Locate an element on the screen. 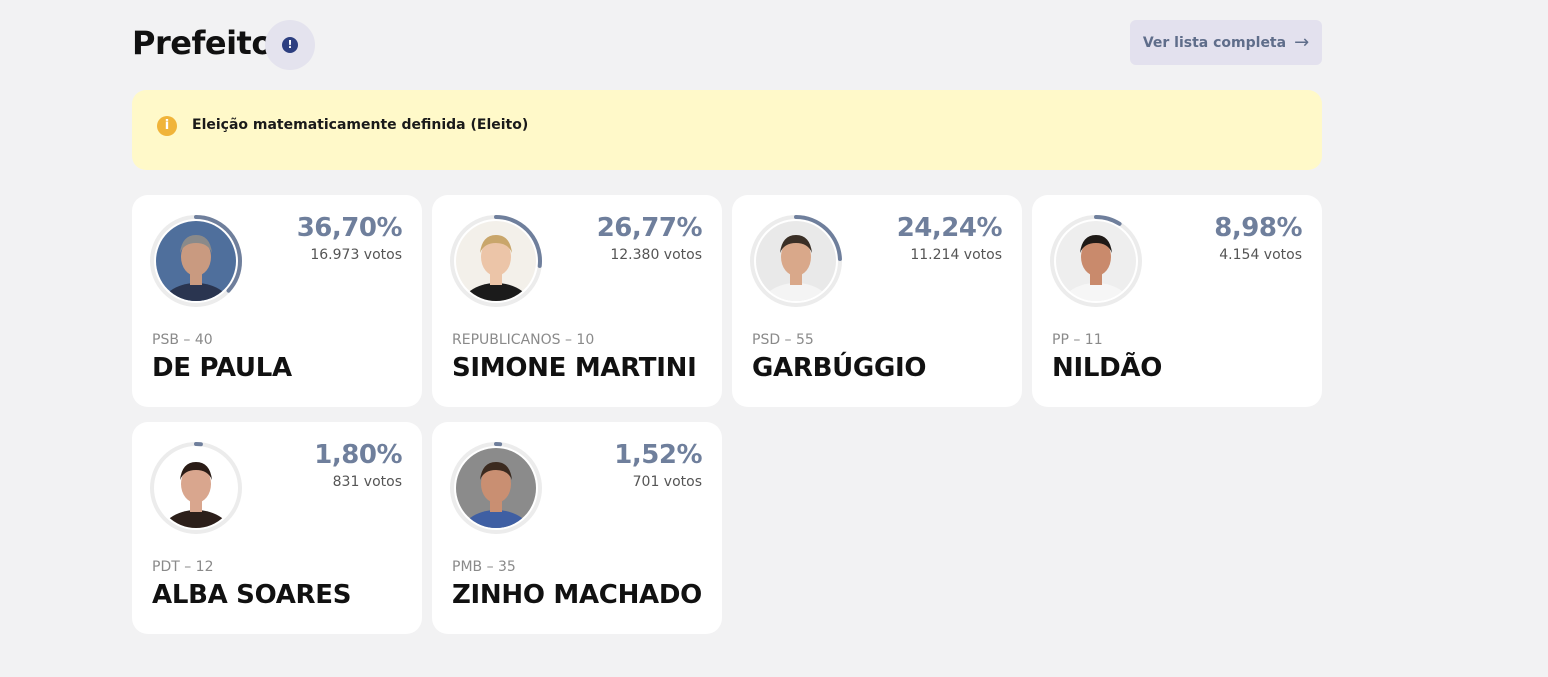  candidate-card: 1,80% 831 votos PDT – 12 ALBA SOARES is located at coordinates (277, 528).